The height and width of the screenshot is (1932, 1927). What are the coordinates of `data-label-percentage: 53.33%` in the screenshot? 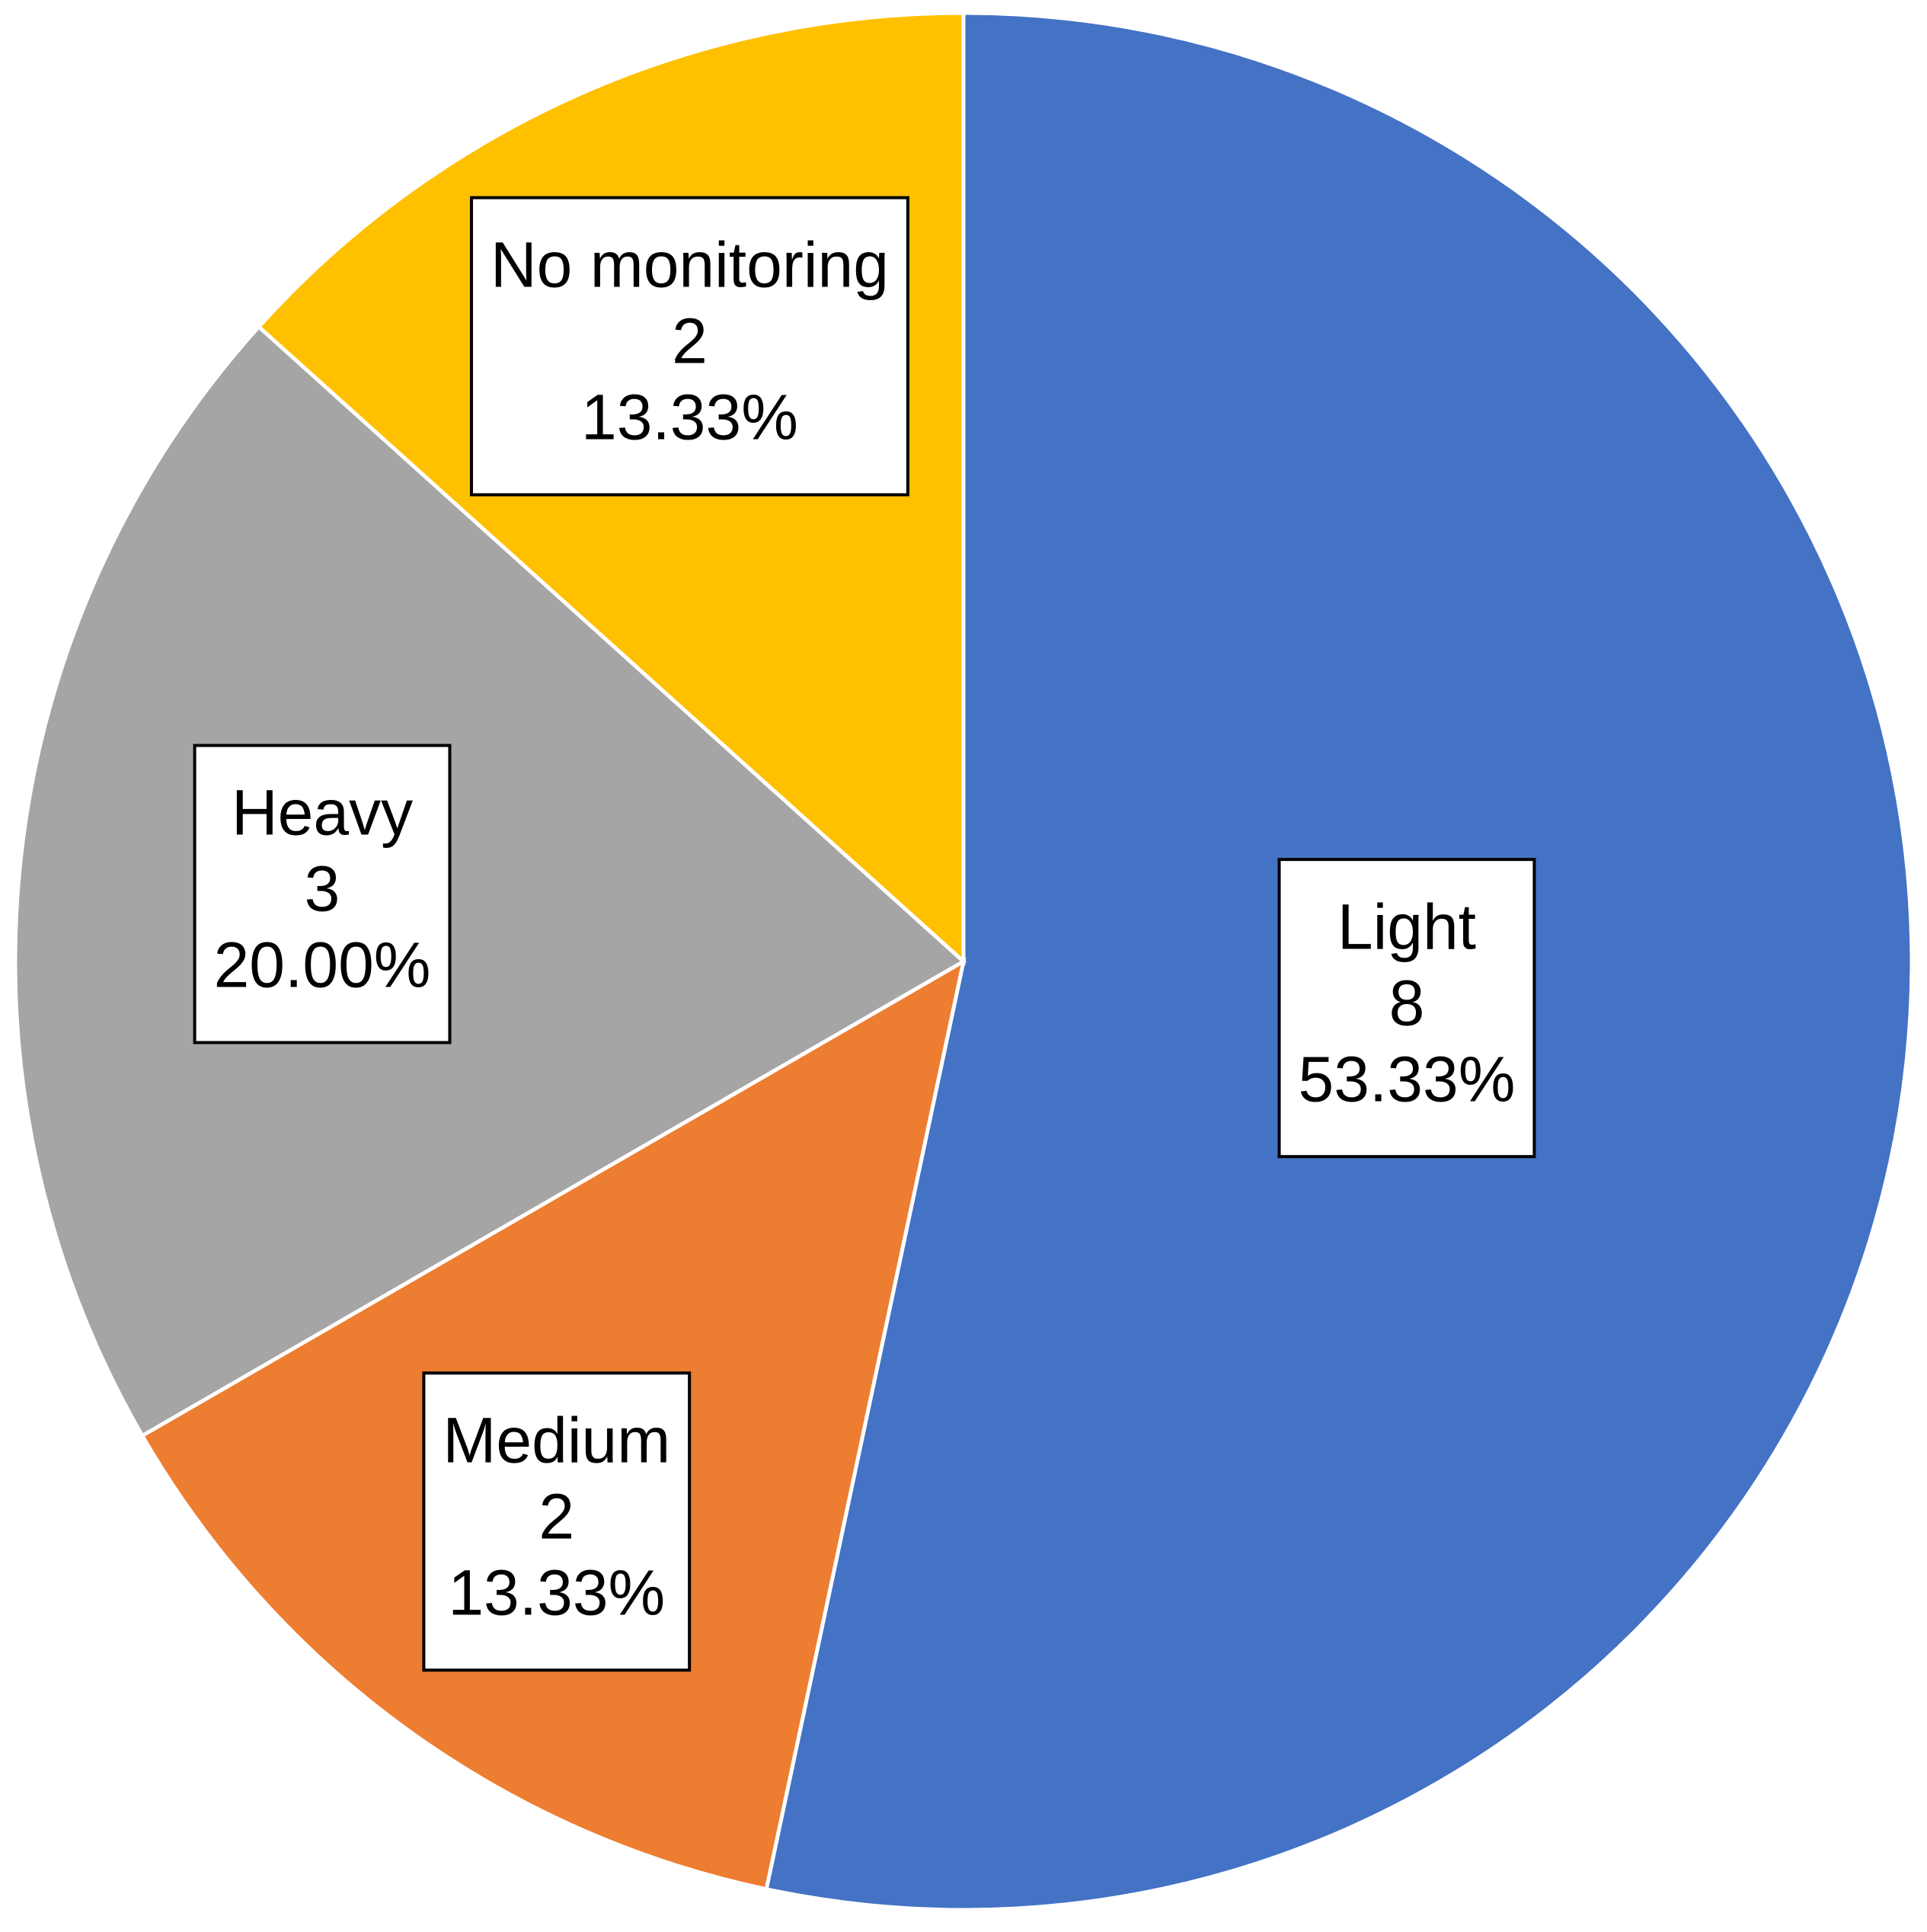 It's located at (1406, 1079).